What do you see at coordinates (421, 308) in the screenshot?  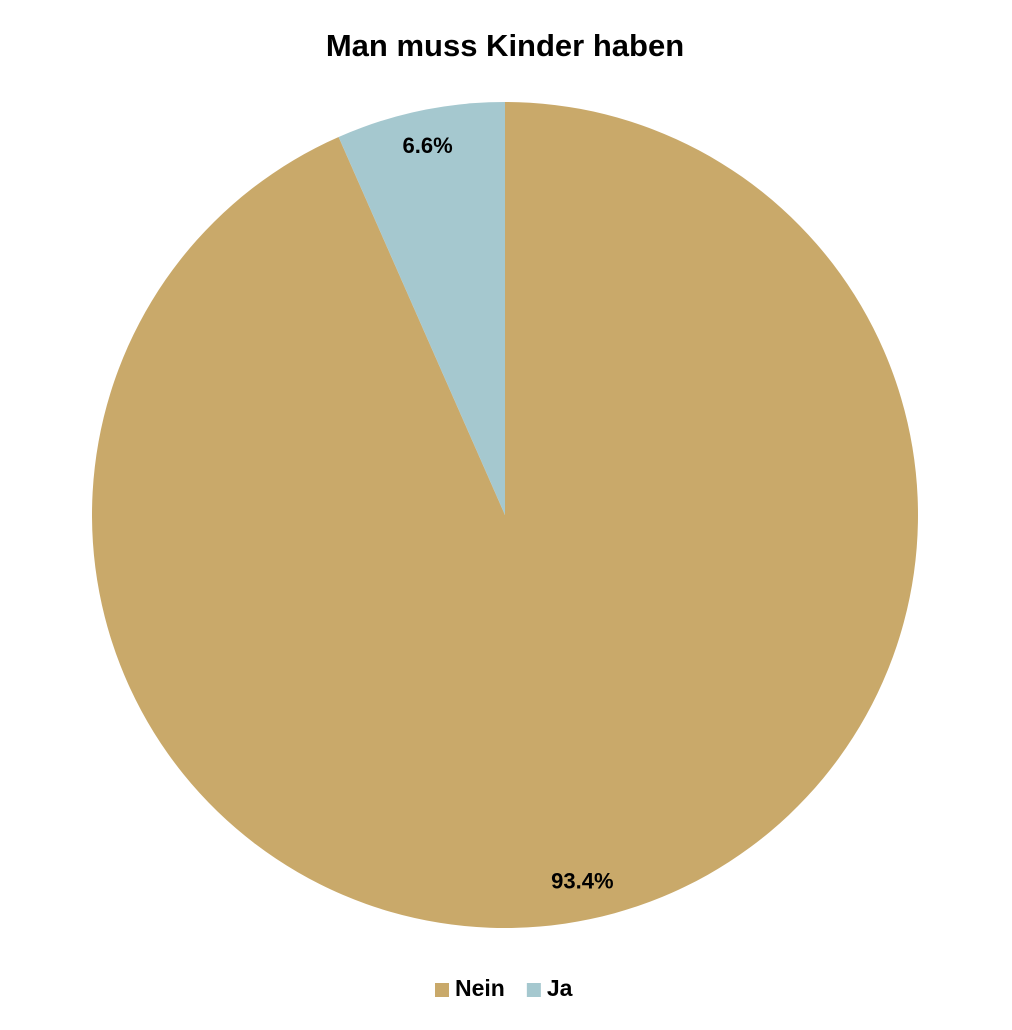 I see `pie-slice` at bounding box center [421, 308].